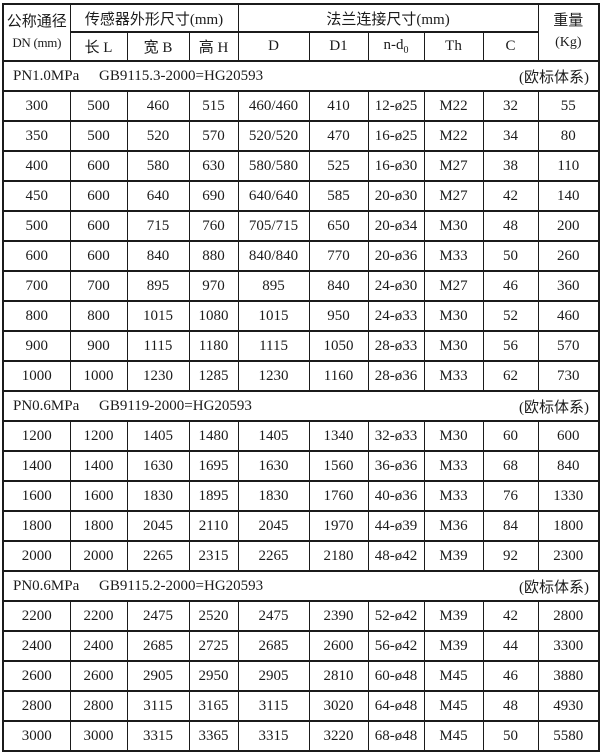 This screenshot has width=600, height=756. Describe the element at coordinates (36, 22) in the screenshot. I see `nominal-diameter-title: 公称通径` at that location.